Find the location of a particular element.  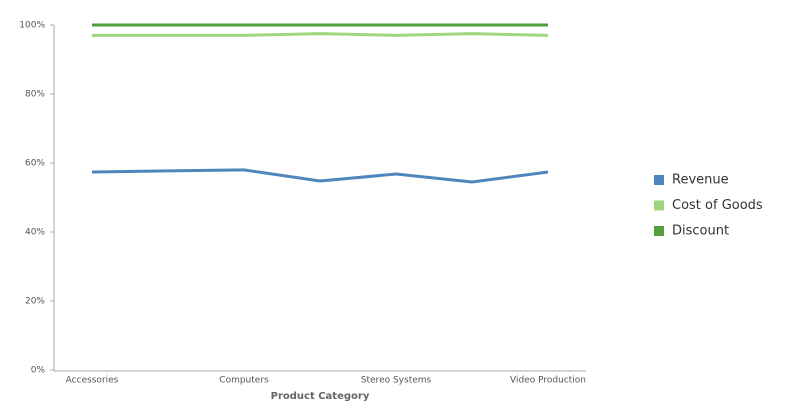

x-tick-label: Computers is located at coordinates (244, 381).